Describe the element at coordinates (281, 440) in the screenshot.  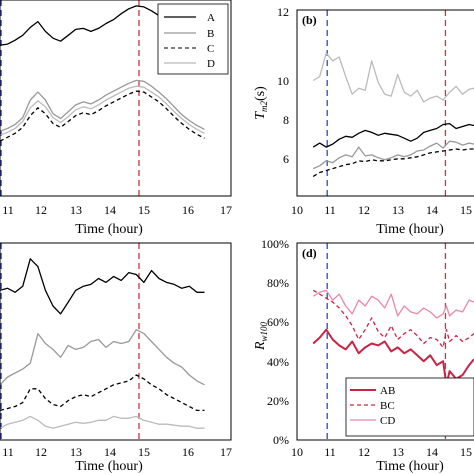
I see `panel-d-ytick-label: 0%` at that location.